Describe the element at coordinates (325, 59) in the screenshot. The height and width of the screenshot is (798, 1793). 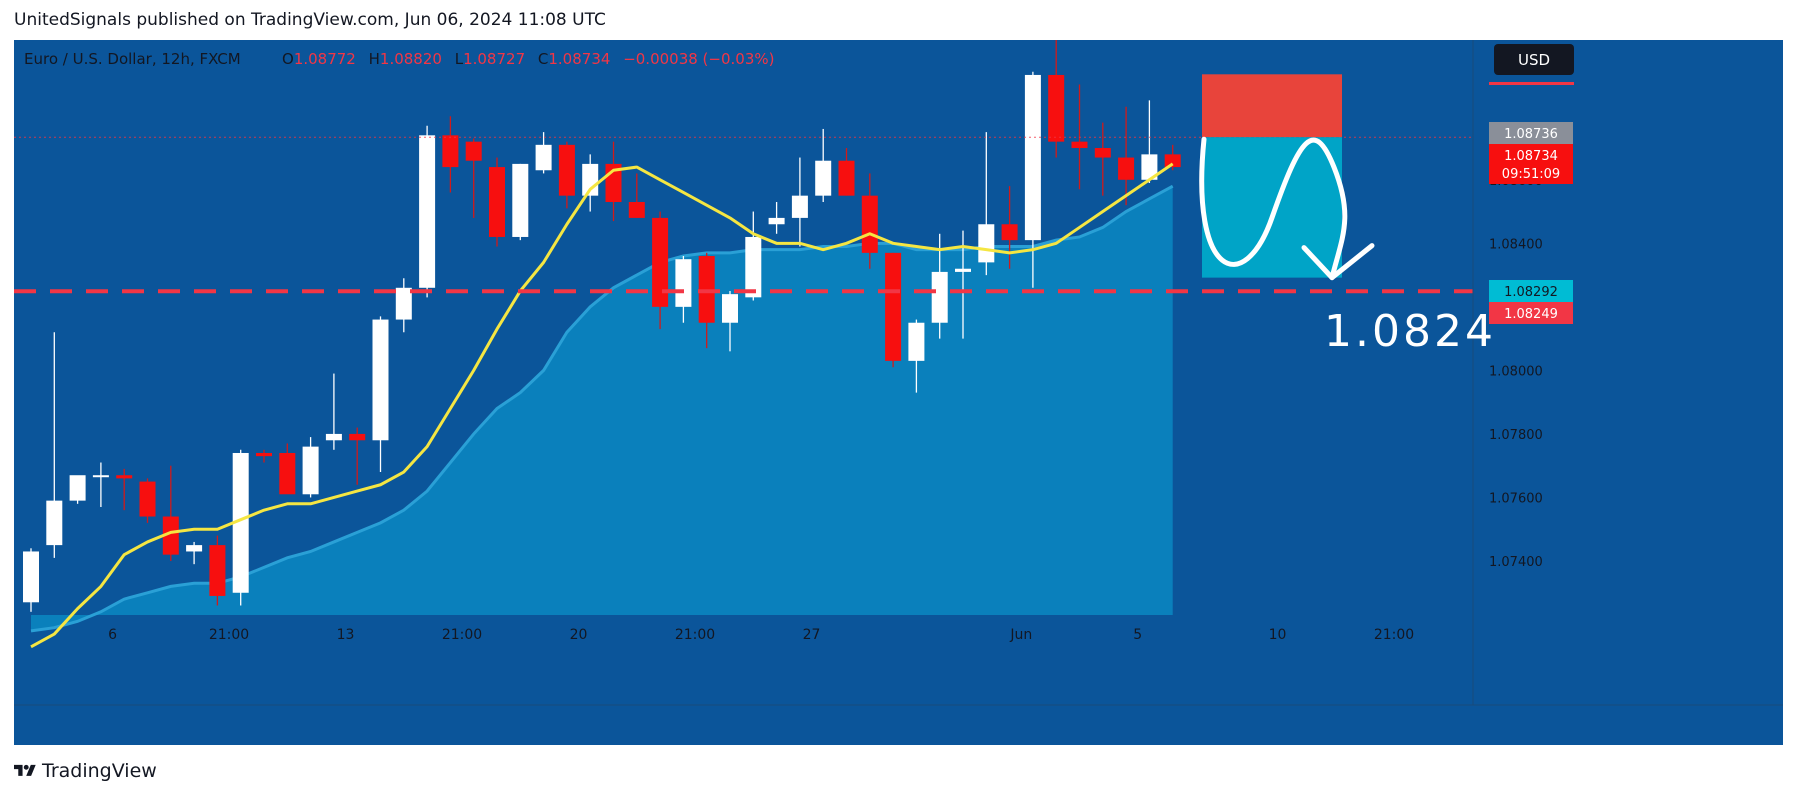
I see `legend-o-value: 1.08772` at that location.